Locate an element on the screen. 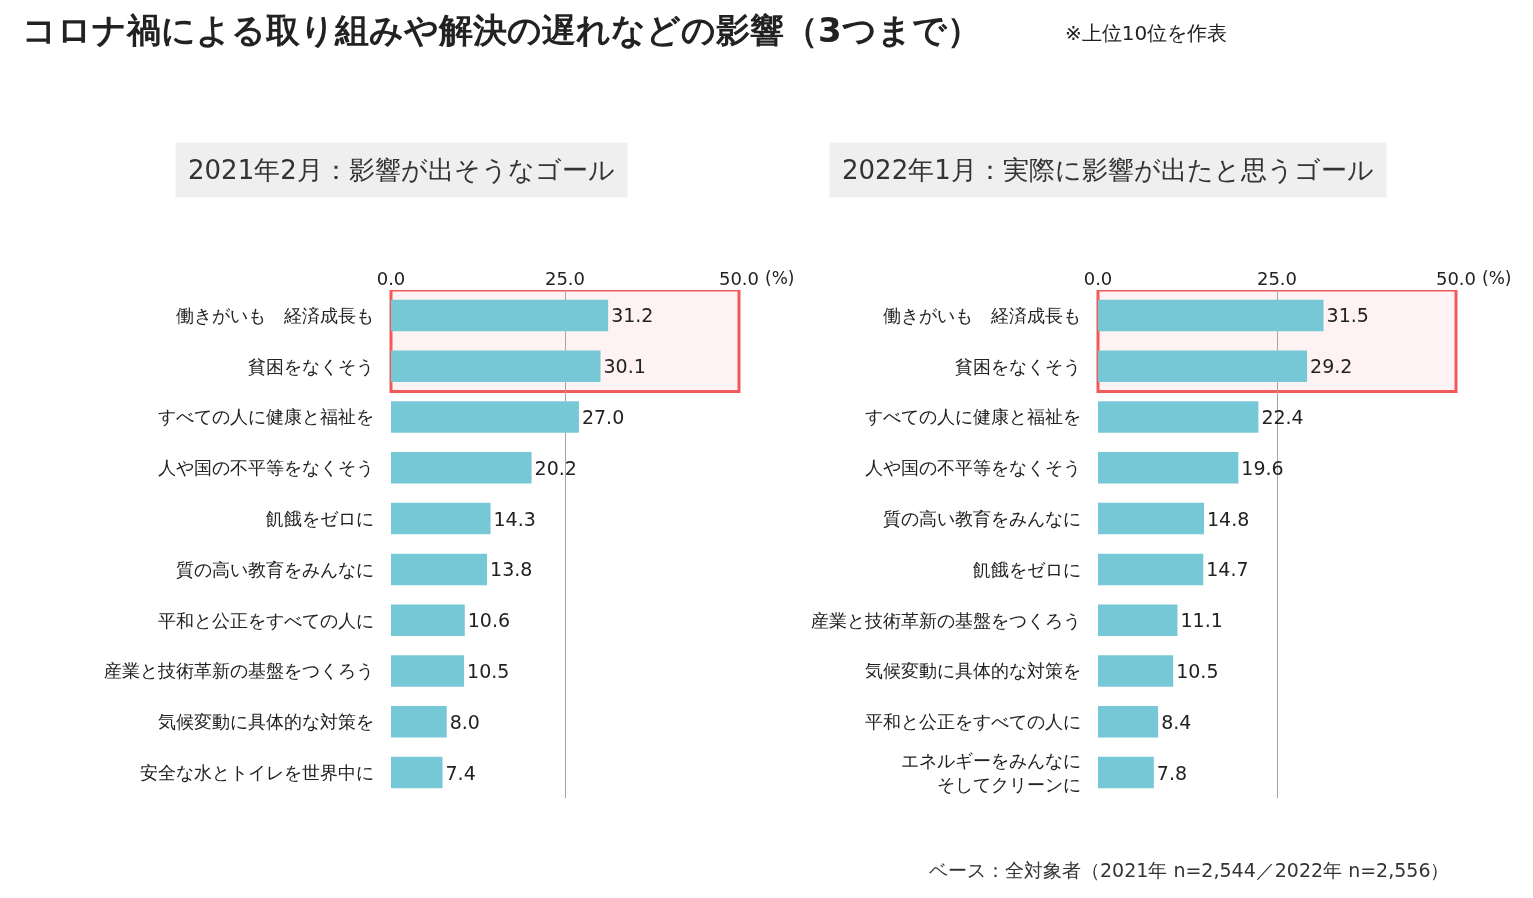  data-label: 30.1 is located at coordinates (624, 366).